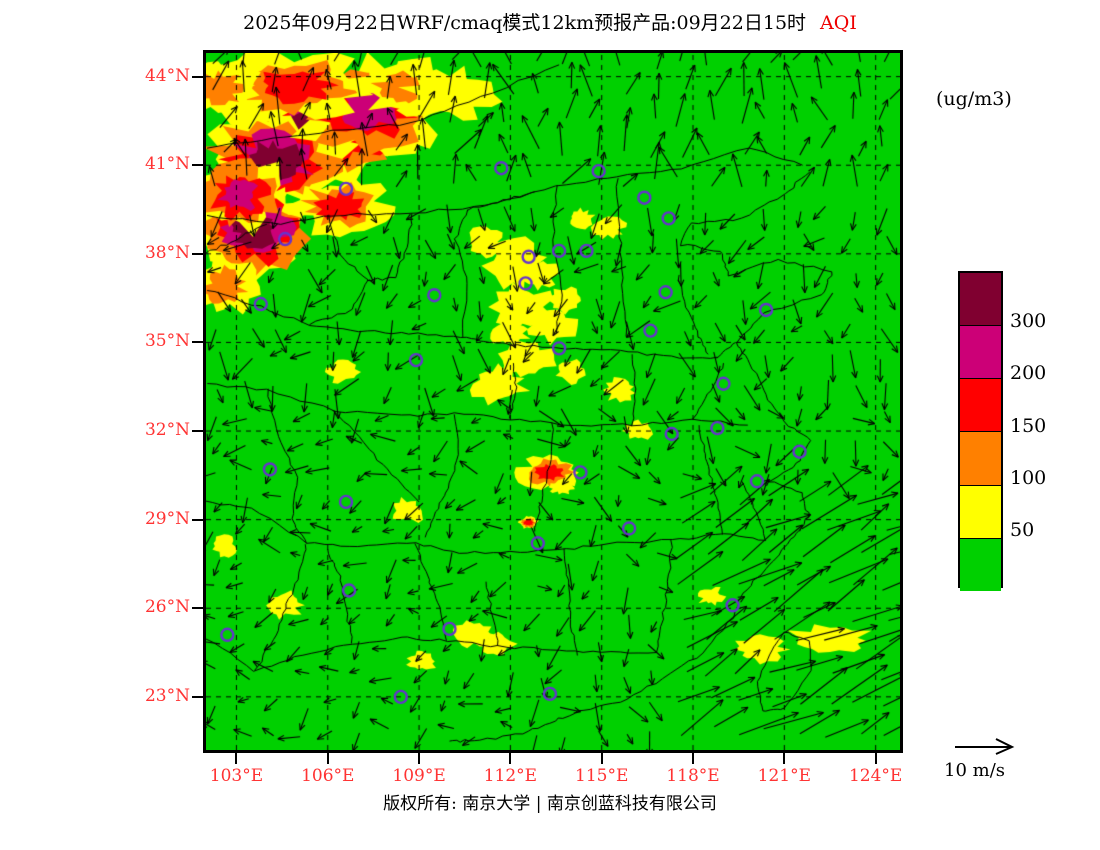 The height and width of the screenshot is (850, 1100). I want to click on x-axis-tick-label: 115°E, so click(602, 776).